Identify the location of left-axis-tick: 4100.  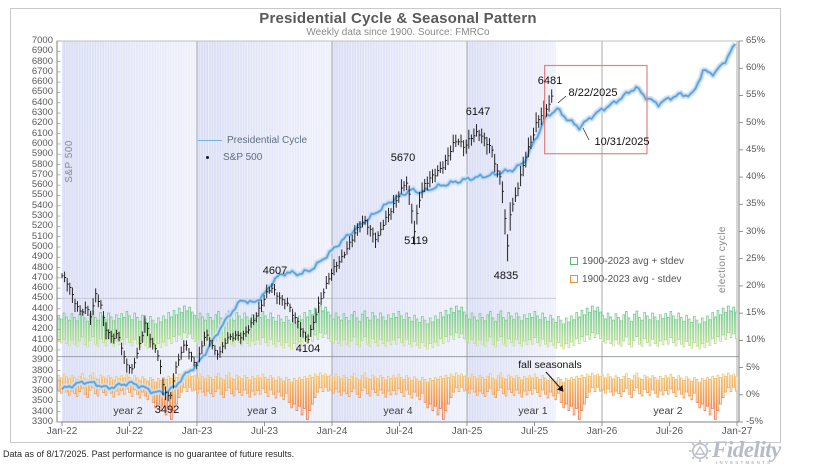
(42, 339).